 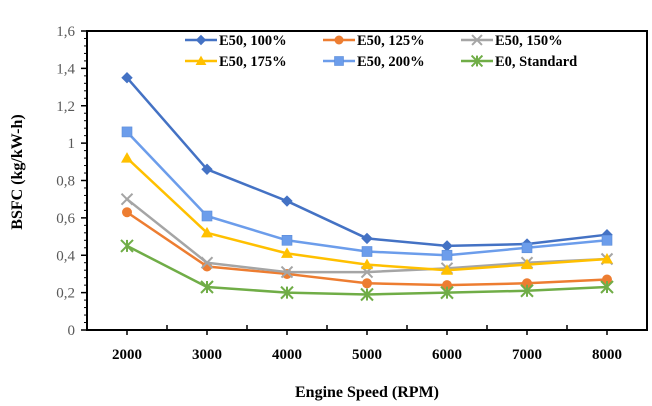 I want to click on y-axis: 0 0,2 0,4 0,6 0,8 1 1,2 1,4 1,6, so click(x=71, y=181).